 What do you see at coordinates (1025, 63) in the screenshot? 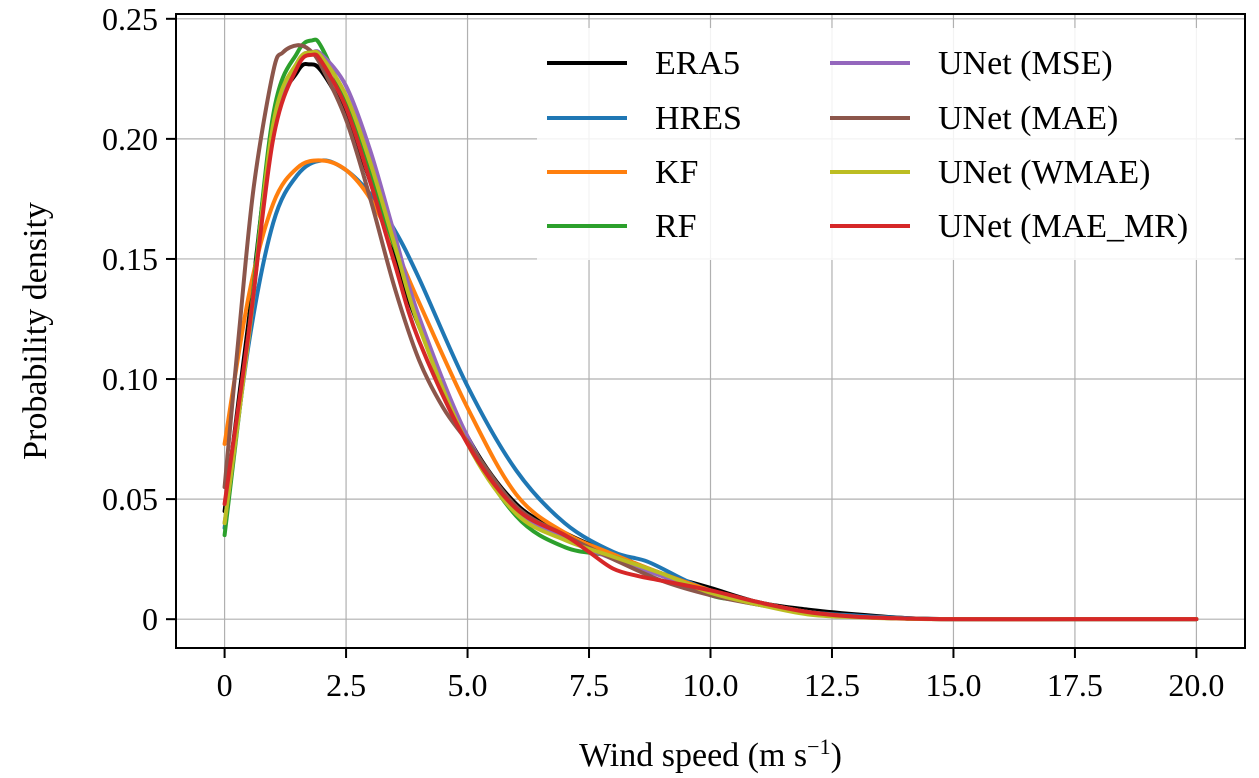
I see `legend-label: UNet (MSE)` at bounding box center [1025, 63].